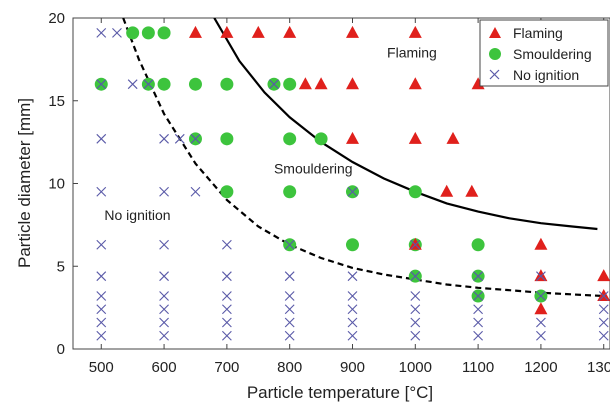 This screenshot has height=408, width=610. What do you see at coordinates (495, 54) in the screenshot?
I see `legend-smouldering-marker` at bounding box center [495, 54].